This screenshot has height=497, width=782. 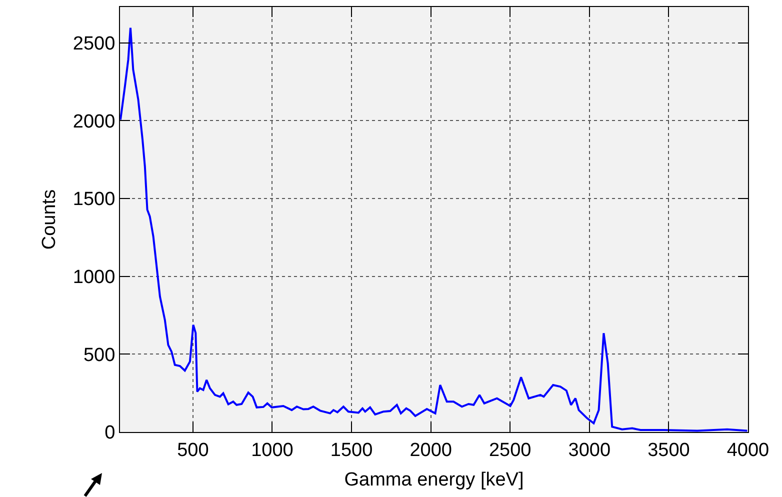 I want to click on x-tick-label: 2000, so click(x=431, y=450).